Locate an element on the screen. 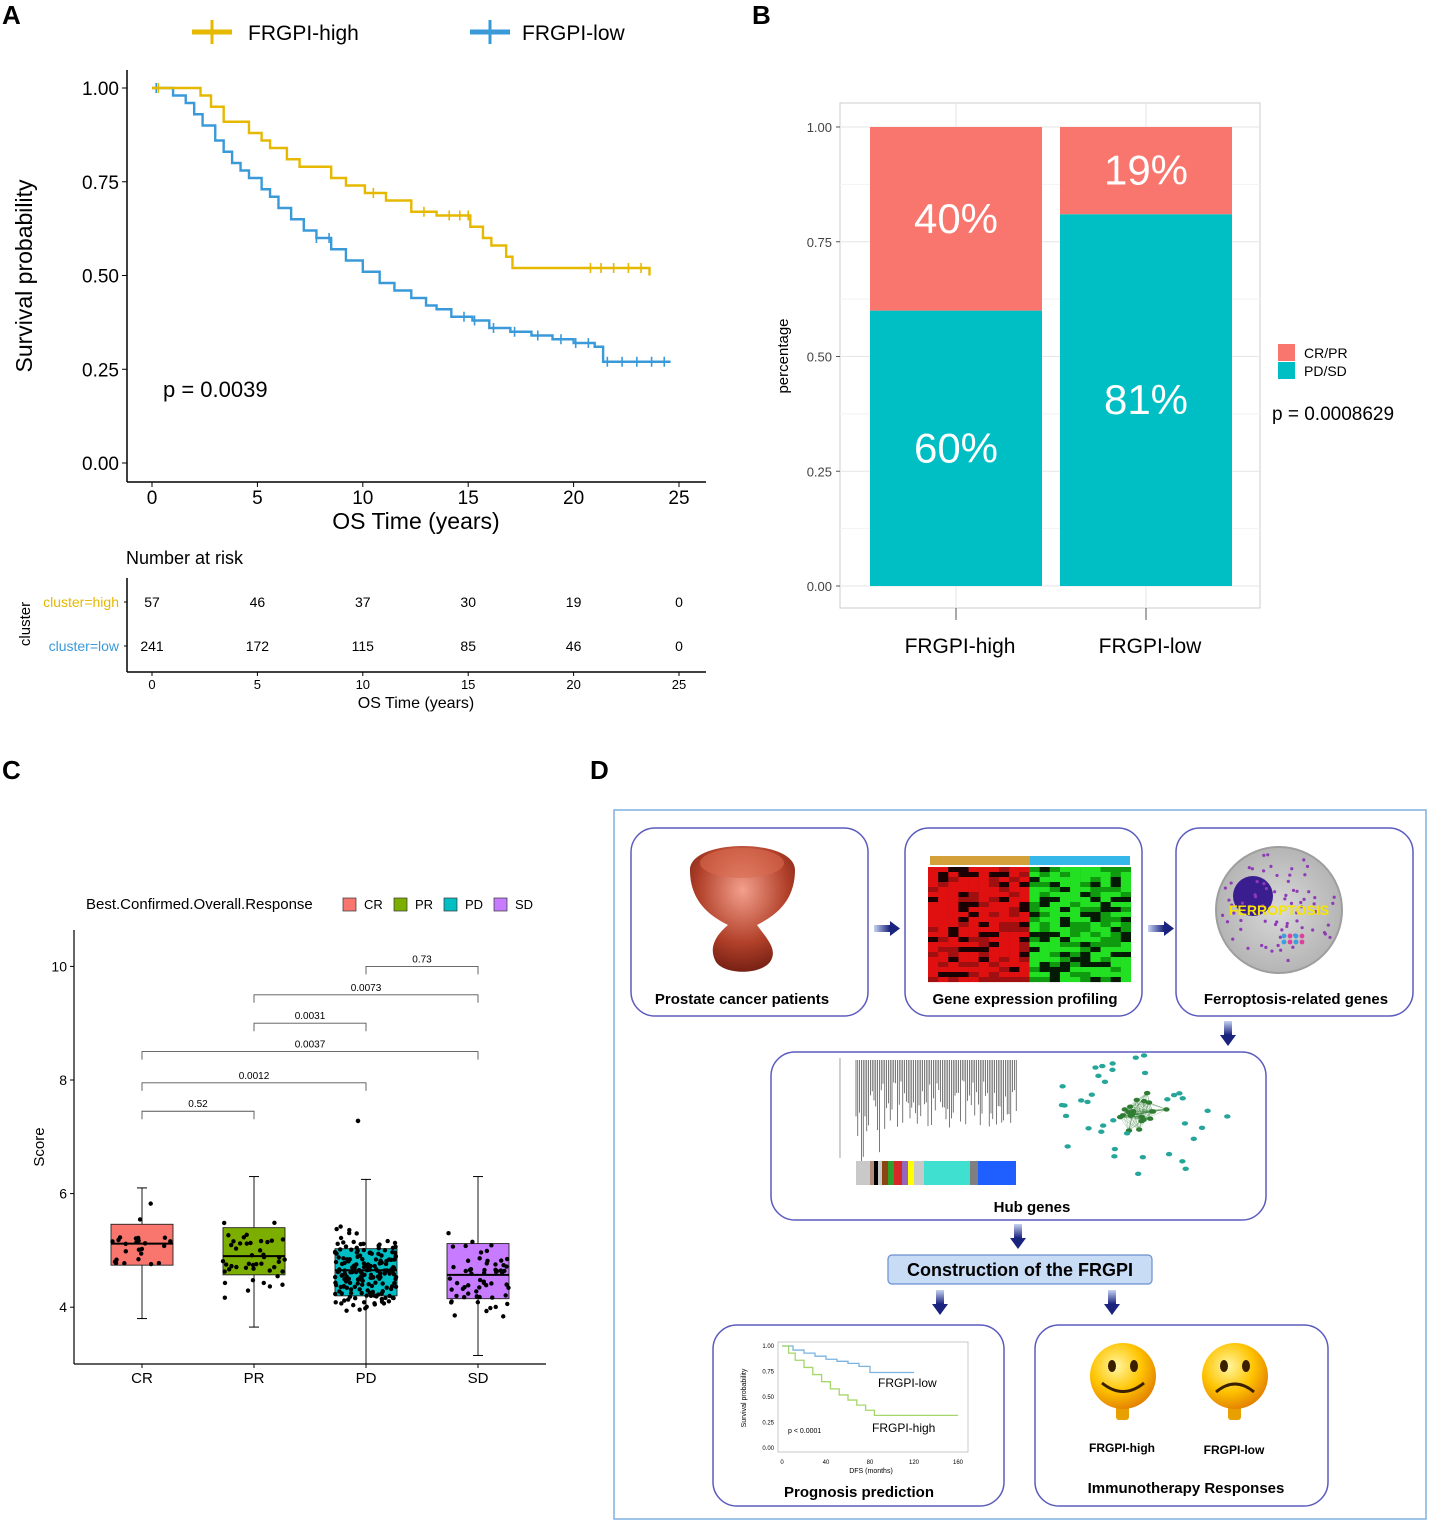  bracket-pvalue: 0.73 is located at coordinates (422, 959).